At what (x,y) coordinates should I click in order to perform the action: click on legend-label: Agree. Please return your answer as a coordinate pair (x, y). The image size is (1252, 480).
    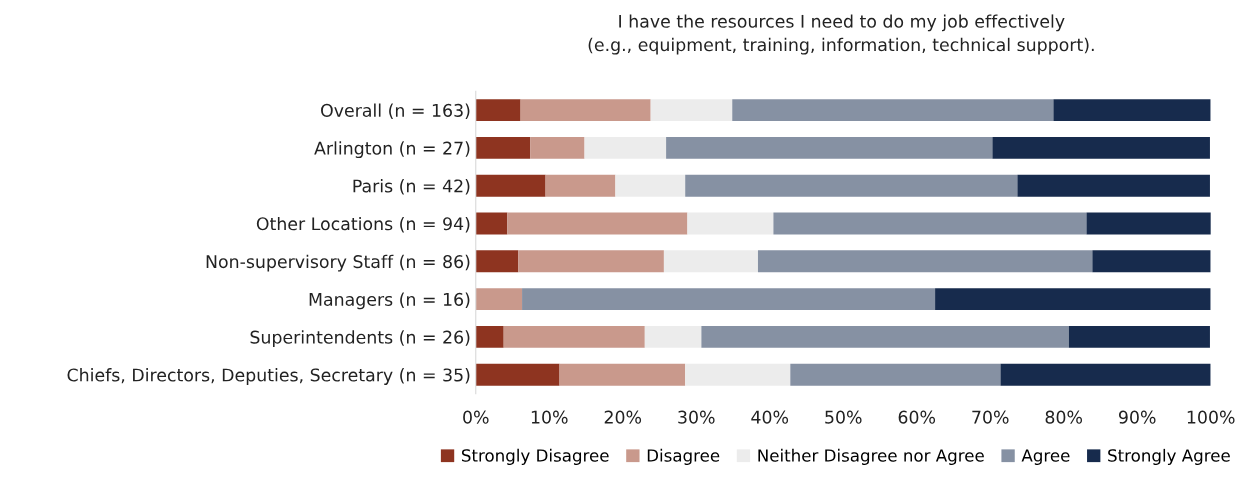
    Looking at the image, I should click on (1045, 457).